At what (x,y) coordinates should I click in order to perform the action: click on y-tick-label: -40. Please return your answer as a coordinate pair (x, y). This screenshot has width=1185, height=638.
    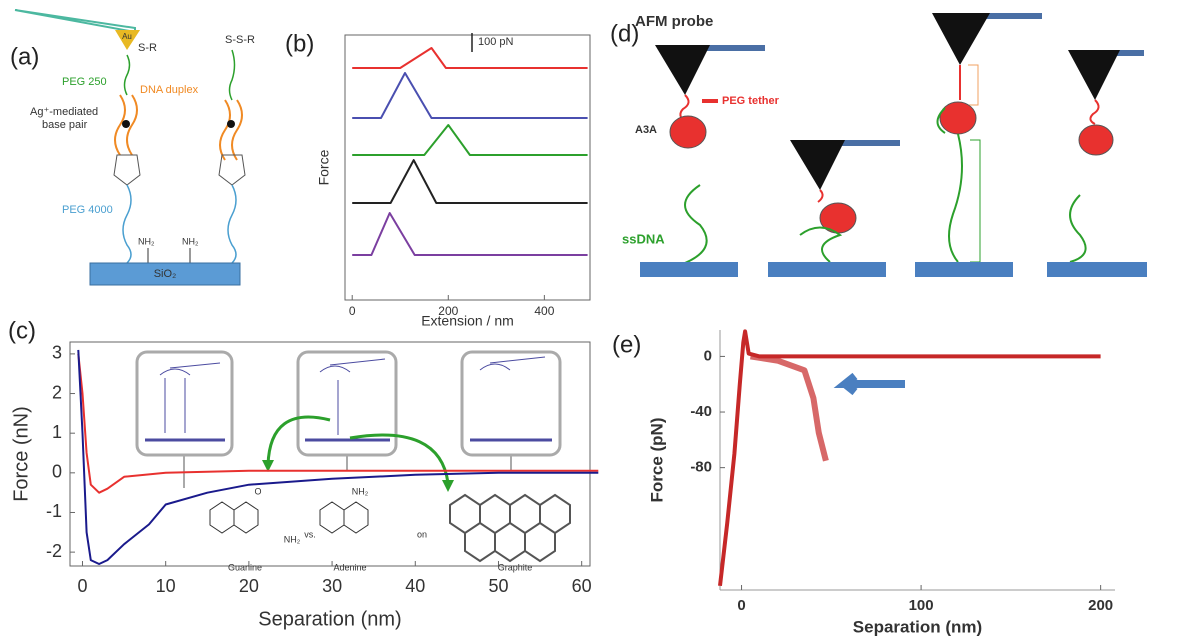
    Looking at the image, I should click on (701, 411).